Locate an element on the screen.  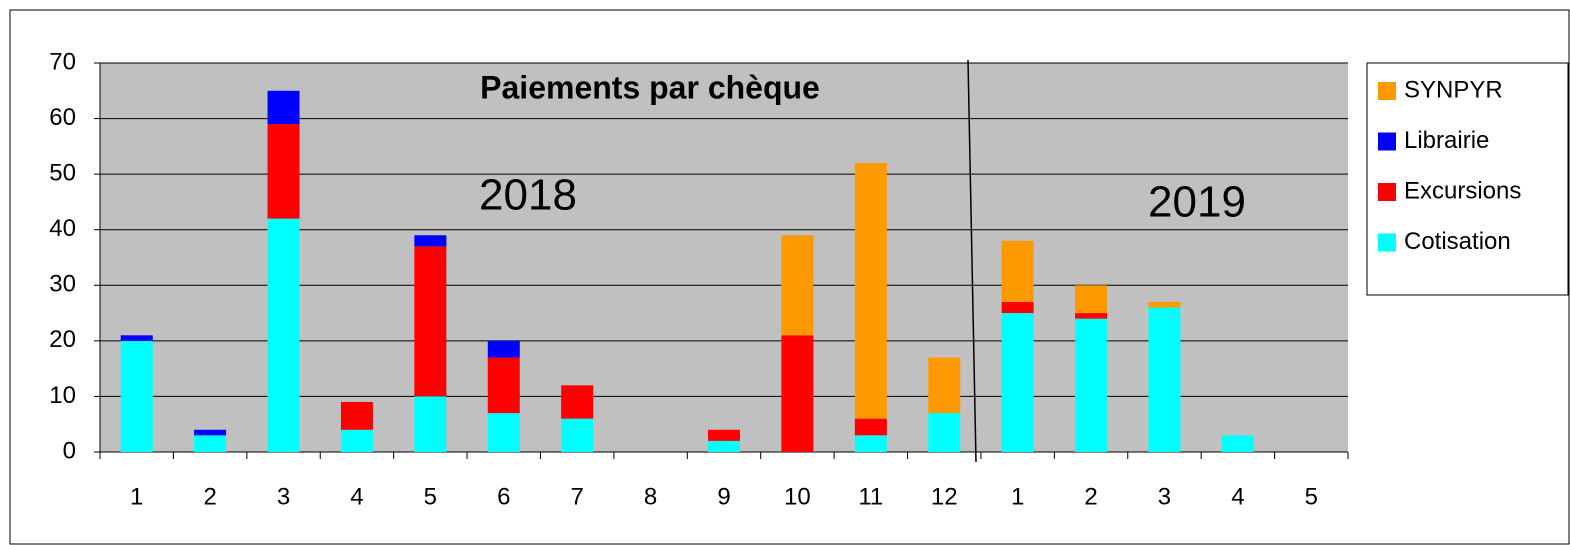
y-tick-label: 70 is located at coordinates (62, 61).